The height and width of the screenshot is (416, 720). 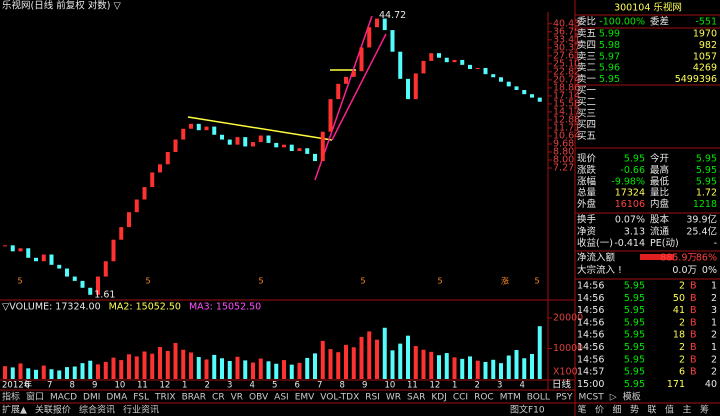 What do you see at coordinates (339, 398) in the screenshot?
I see `indicator-tab: VOL-TDX` at bounding box center [339, 398].